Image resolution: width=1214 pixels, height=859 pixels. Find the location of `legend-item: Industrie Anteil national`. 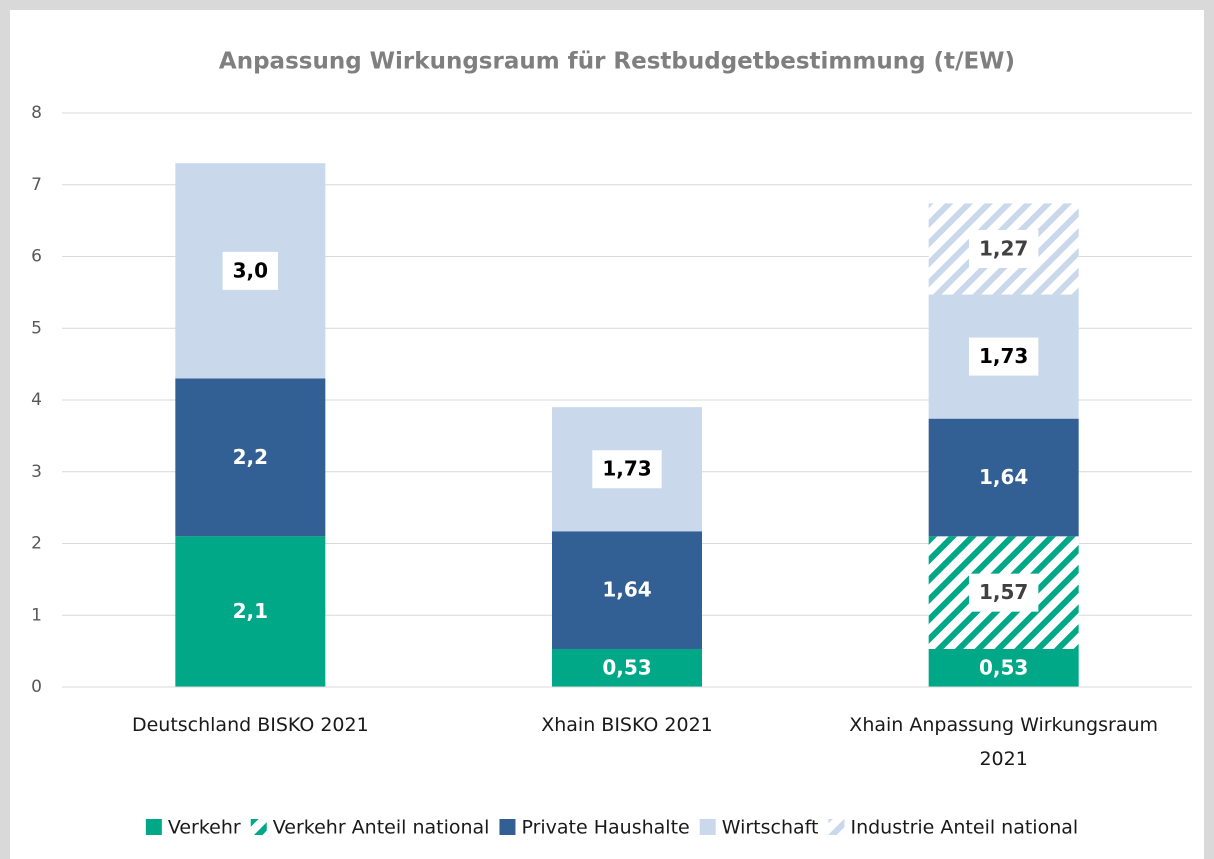

legend-item: Industrie Anteil national is located at coordinates (953, 828).